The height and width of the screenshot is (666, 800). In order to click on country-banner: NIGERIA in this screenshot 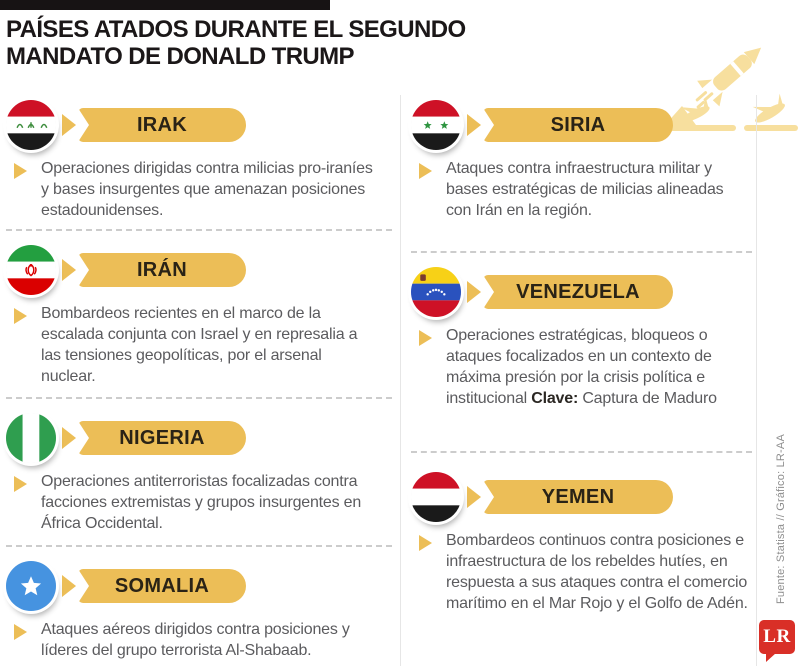, I will do `click(199, 438)`.